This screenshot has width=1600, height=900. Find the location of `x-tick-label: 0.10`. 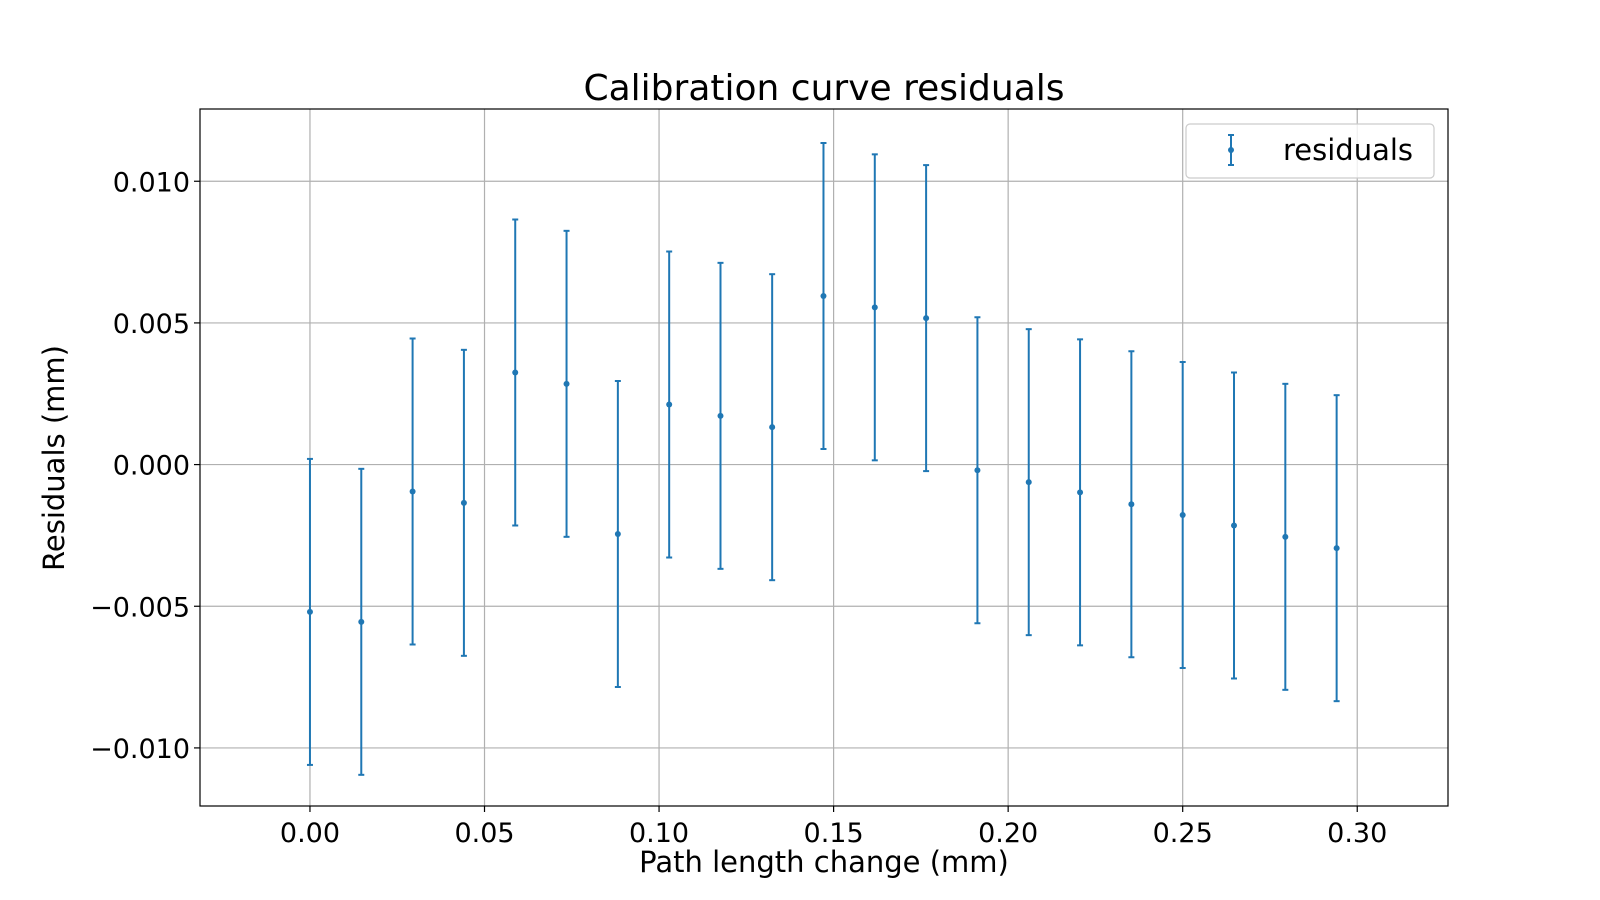

x-tick-label: 0.10 is located at coordinates (659, 833).